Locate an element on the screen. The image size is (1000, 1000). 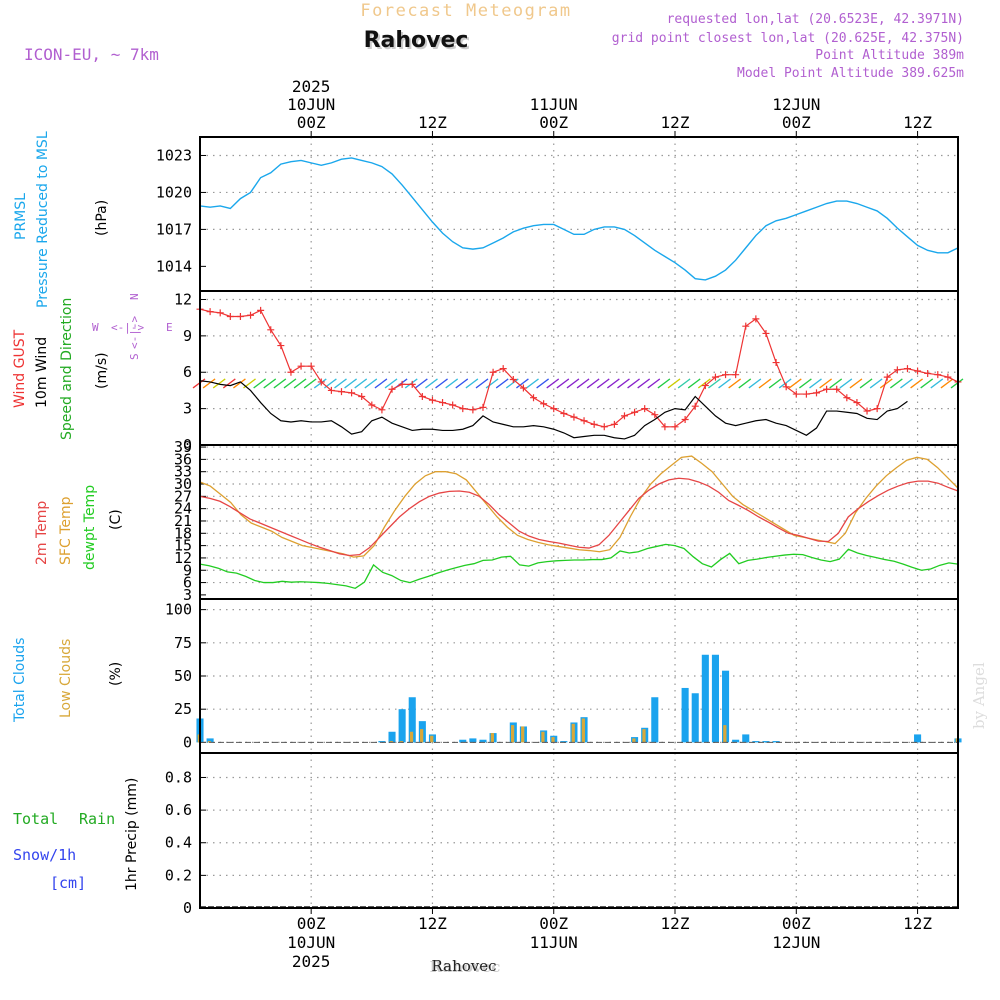
gust-line is located at coordinates (579, 368).